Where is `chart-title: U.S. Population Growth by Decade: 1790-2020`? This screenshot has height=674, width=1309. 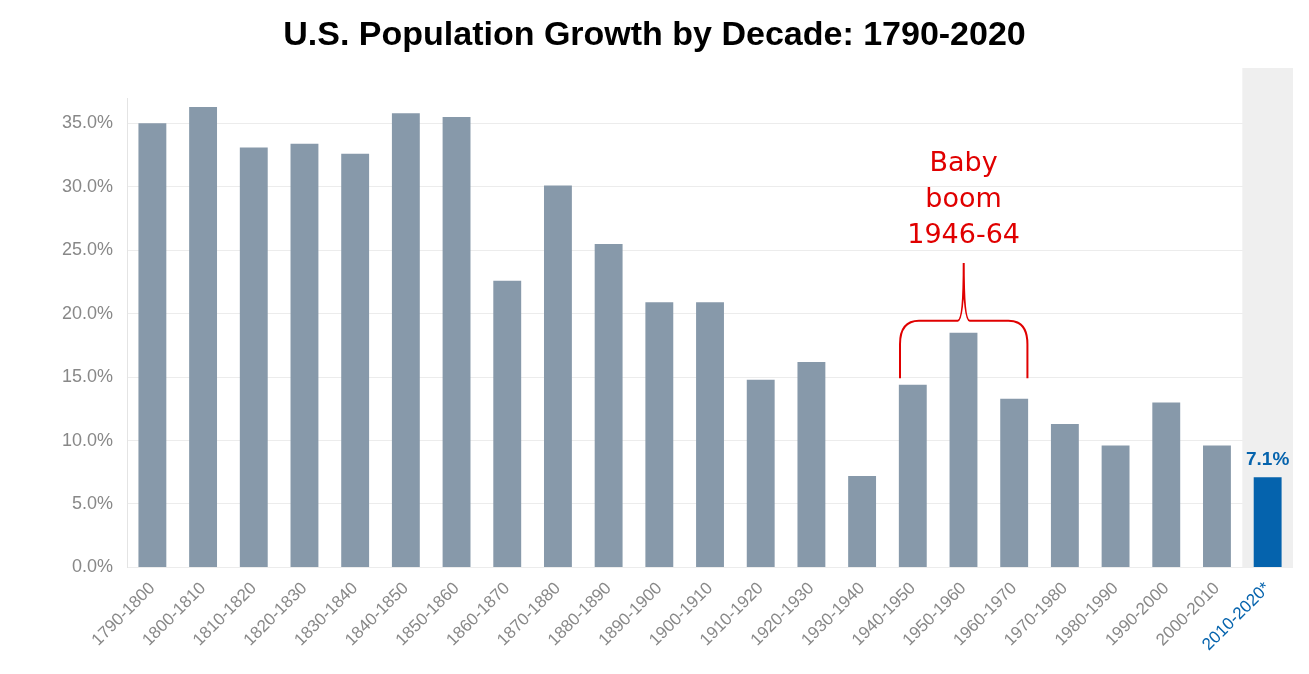
chart-title: U.S. Population Growth by Decade: 1790-2020 is located at coordinates (654, 33).